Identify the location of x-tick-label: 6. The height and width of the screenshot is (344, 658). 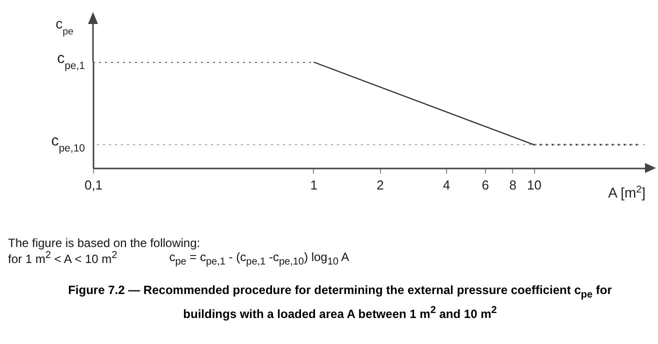
(485, 185).